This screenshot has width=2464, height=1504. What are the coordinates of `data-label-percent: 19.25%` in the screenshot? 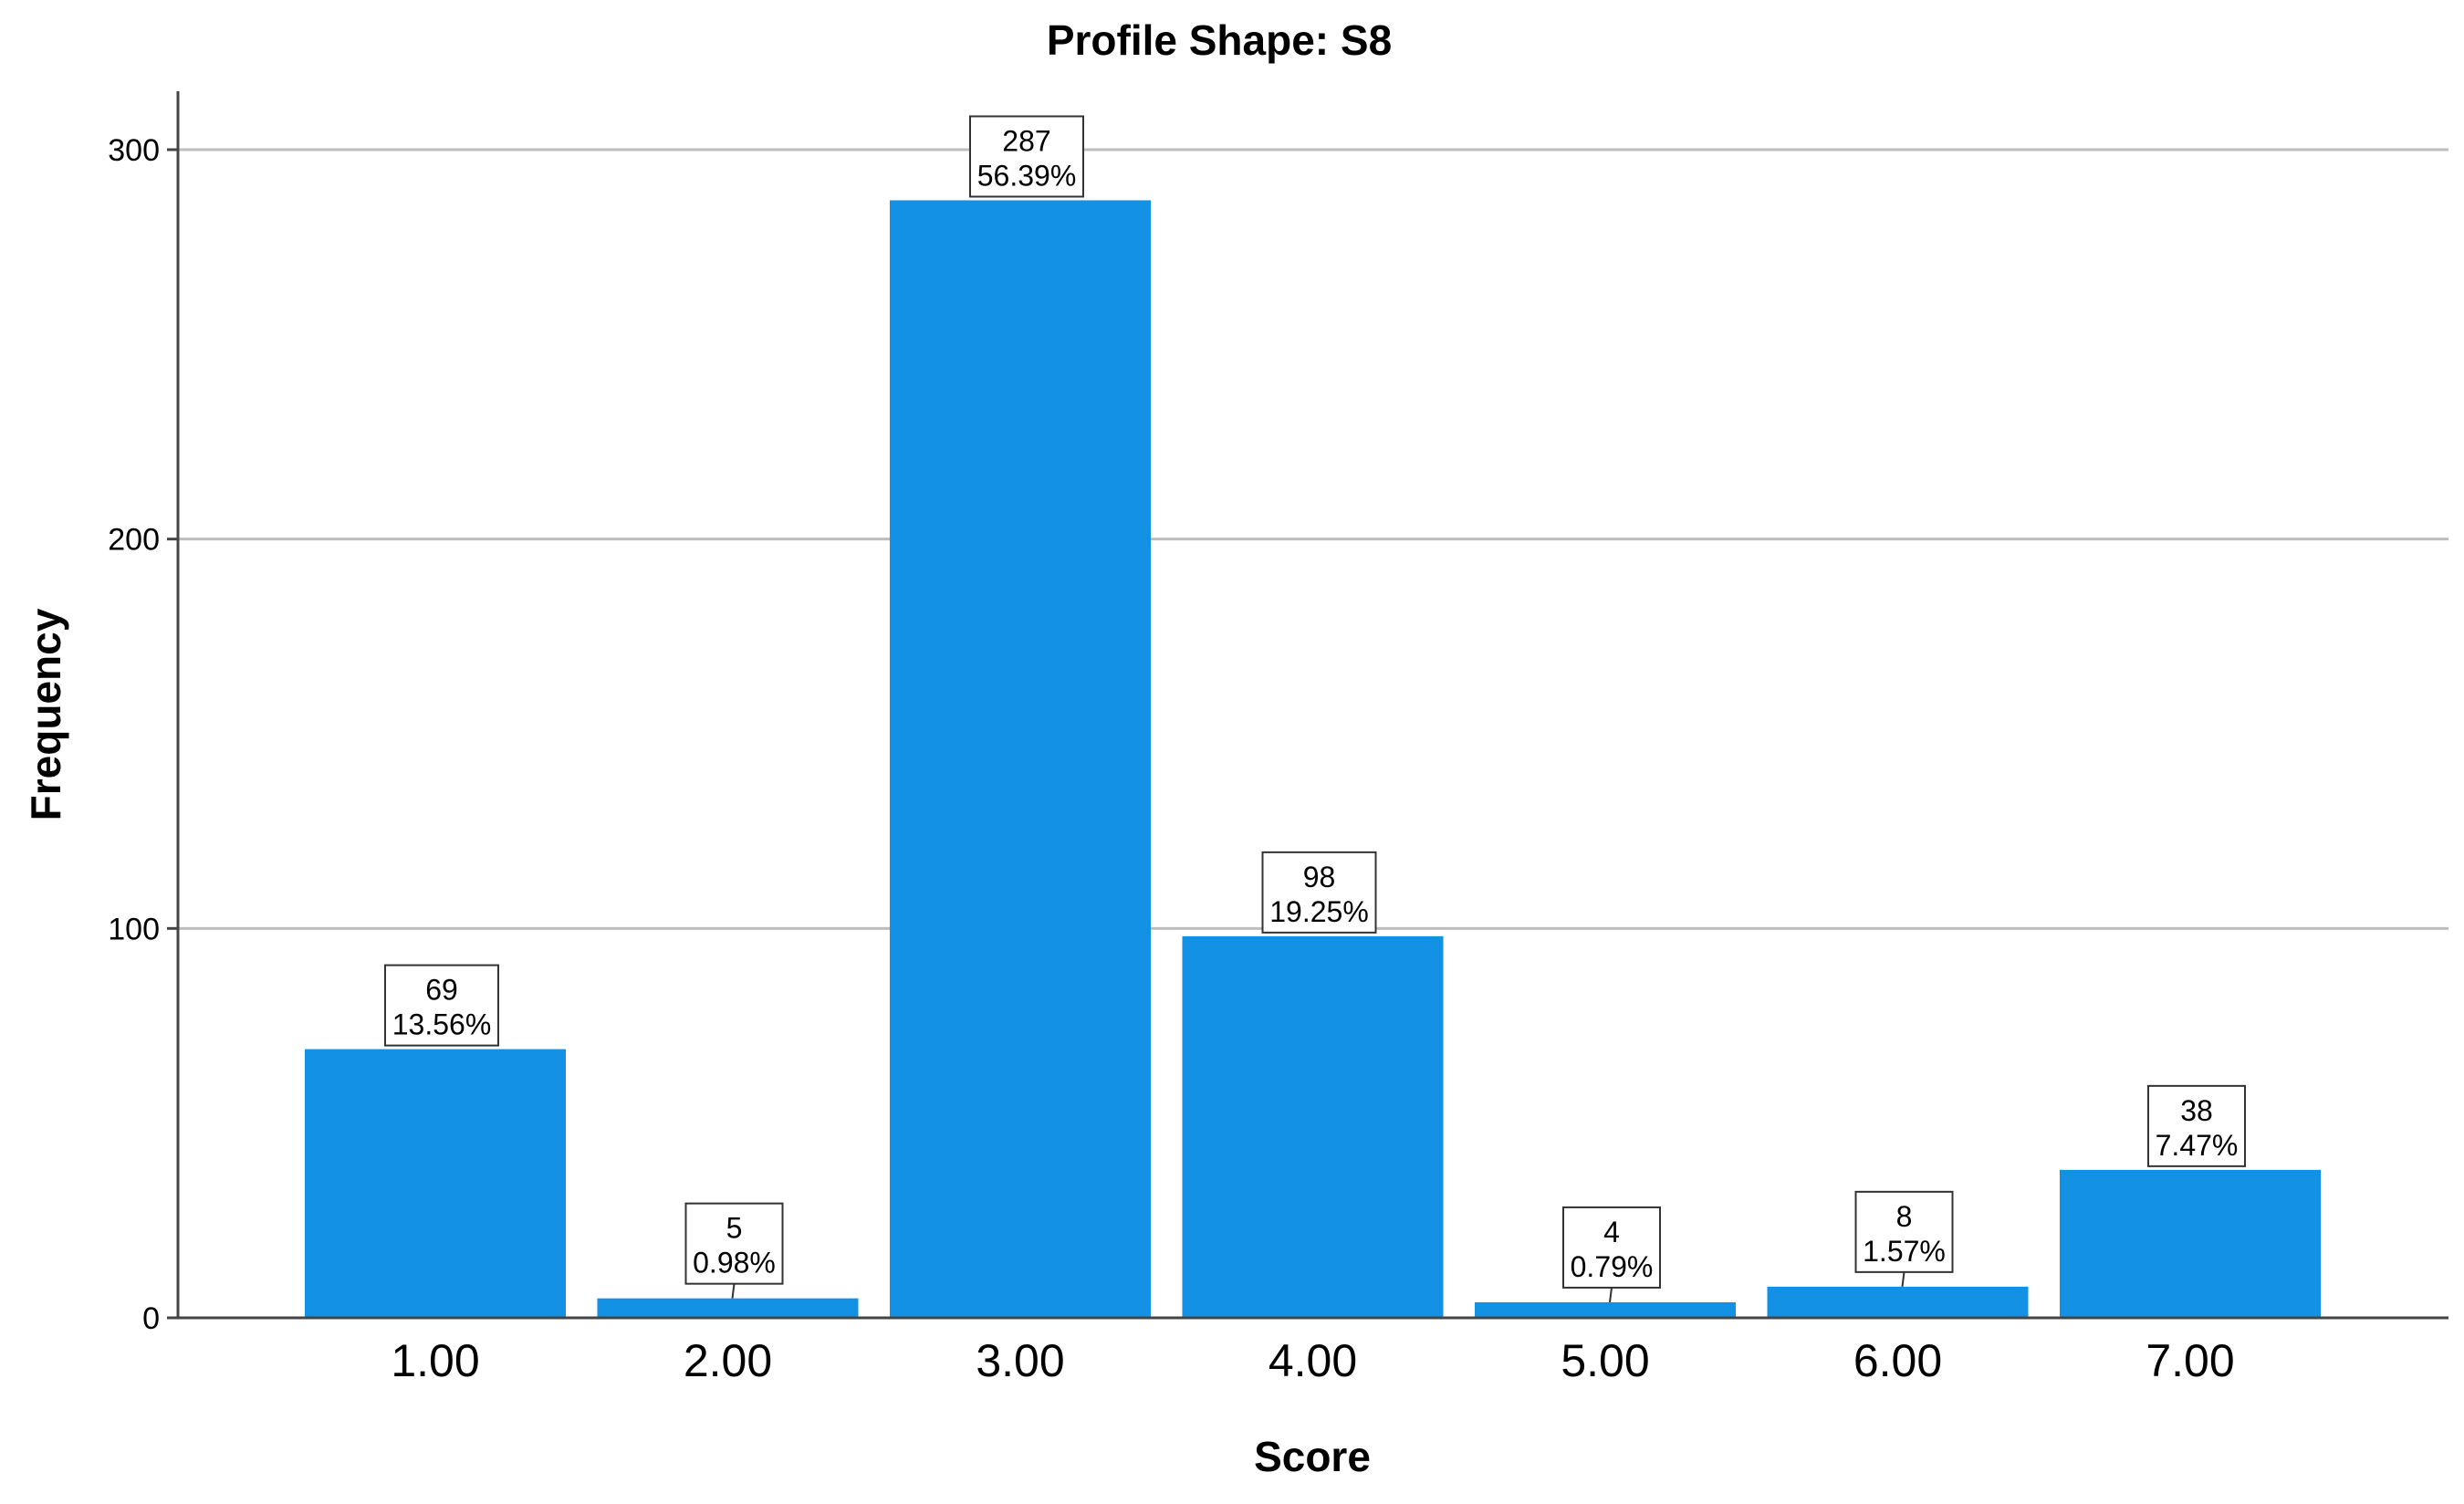 It's located at (1319, 911).